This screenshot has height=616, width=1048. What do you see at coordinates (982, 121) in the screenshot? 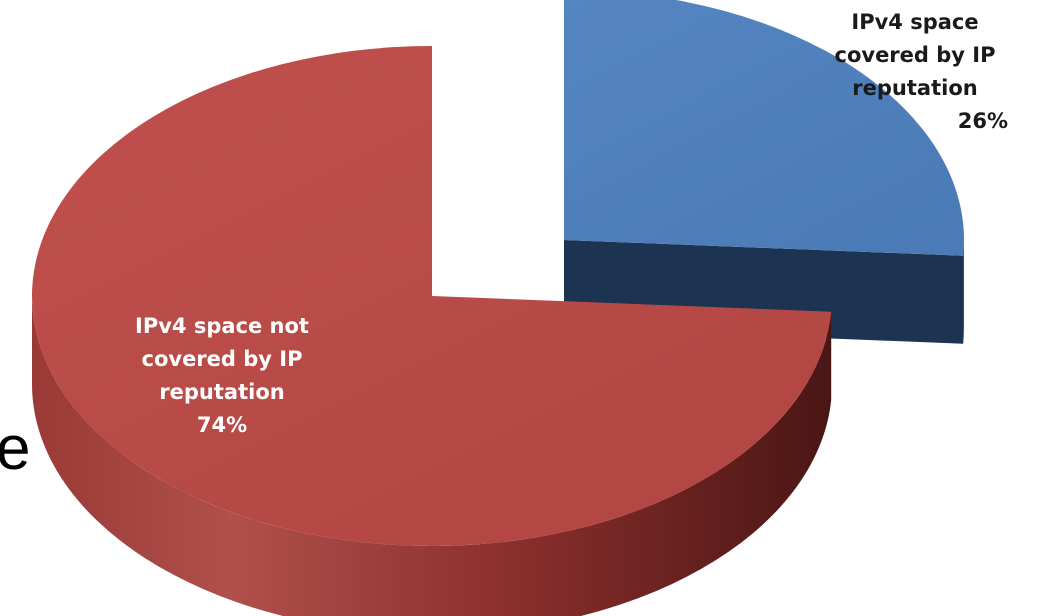
I see `slice-value-label: 26%` at bounding box center [982, 121].